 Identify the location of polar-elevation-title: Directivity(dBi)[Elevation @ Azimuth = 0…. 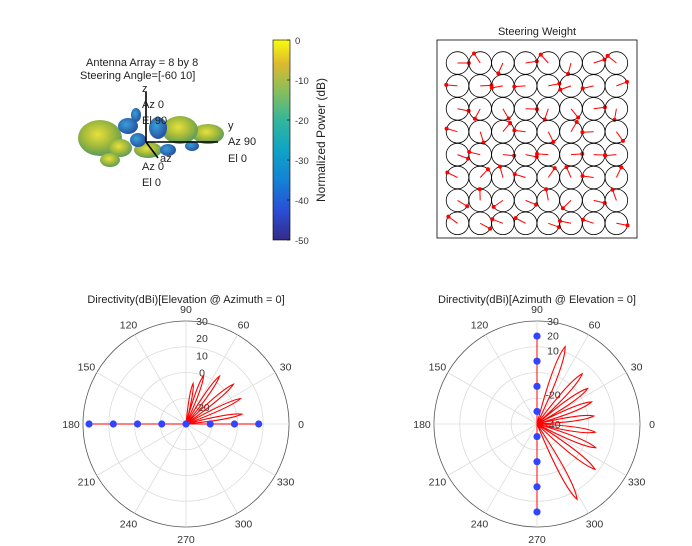
(185, 300).